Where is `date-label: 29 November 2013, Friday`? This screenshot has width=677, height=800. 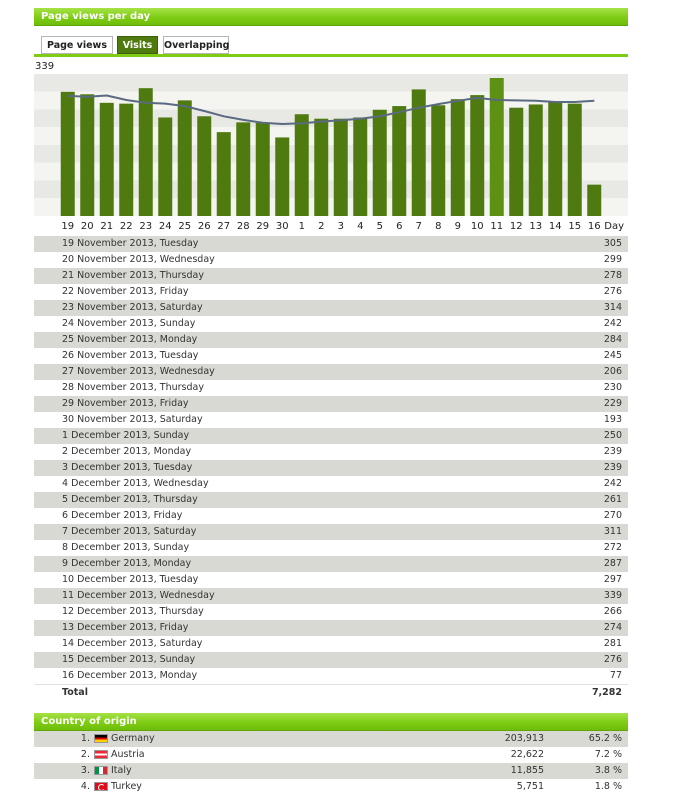 date-label: 29 November 2013, Friday is located at coordinates (125, 403).